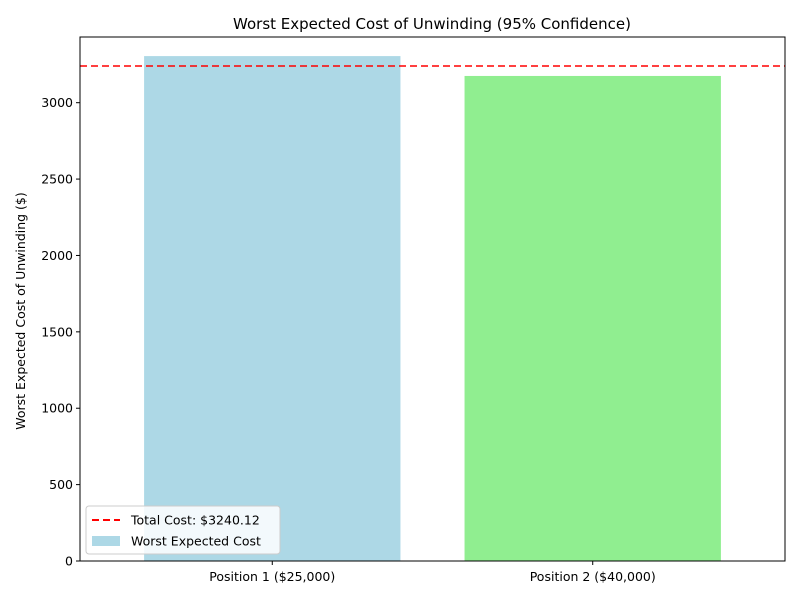 This screenshot has width=800, height=600. Describe the element at coordinates (57, 408) in the screenshot. I see `y-tick-label: 1000` at that location.